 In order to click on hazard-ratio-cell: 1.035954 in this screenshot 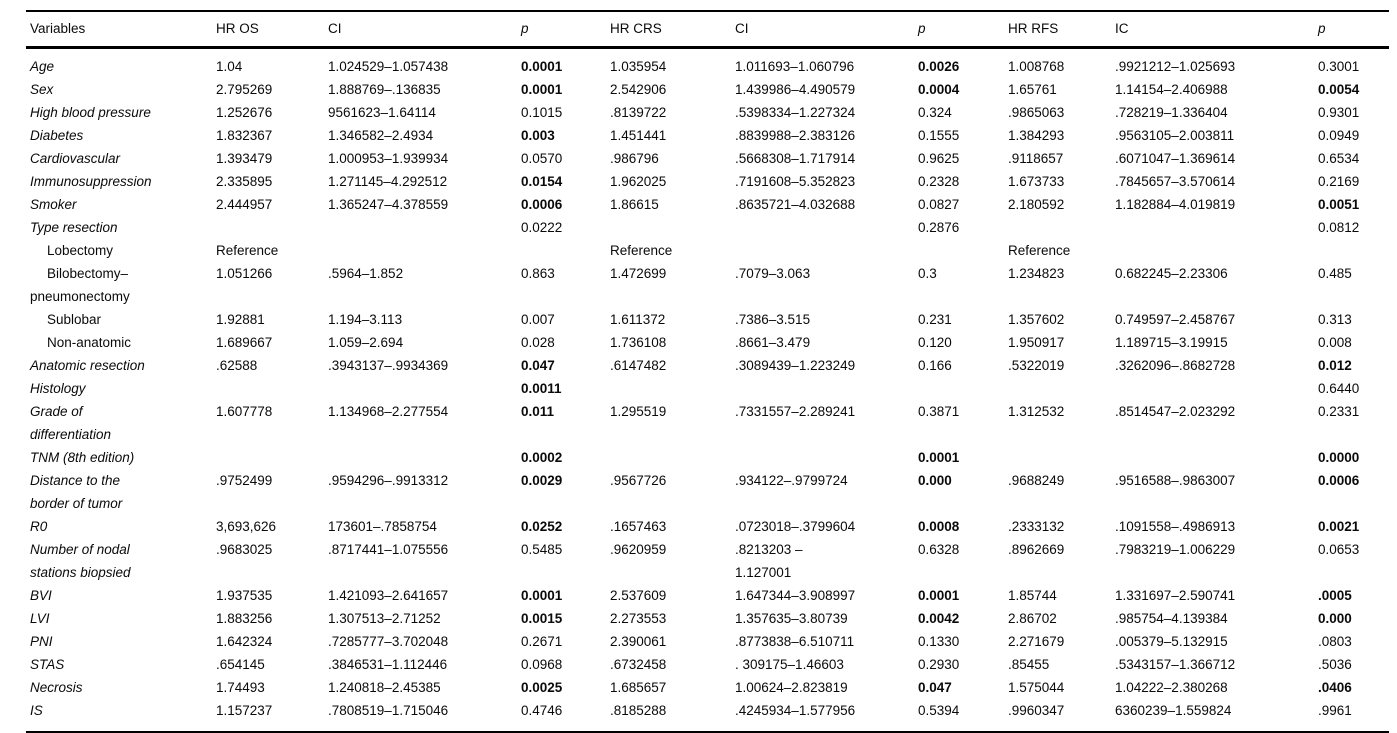, I will do `click(638, 66)`.